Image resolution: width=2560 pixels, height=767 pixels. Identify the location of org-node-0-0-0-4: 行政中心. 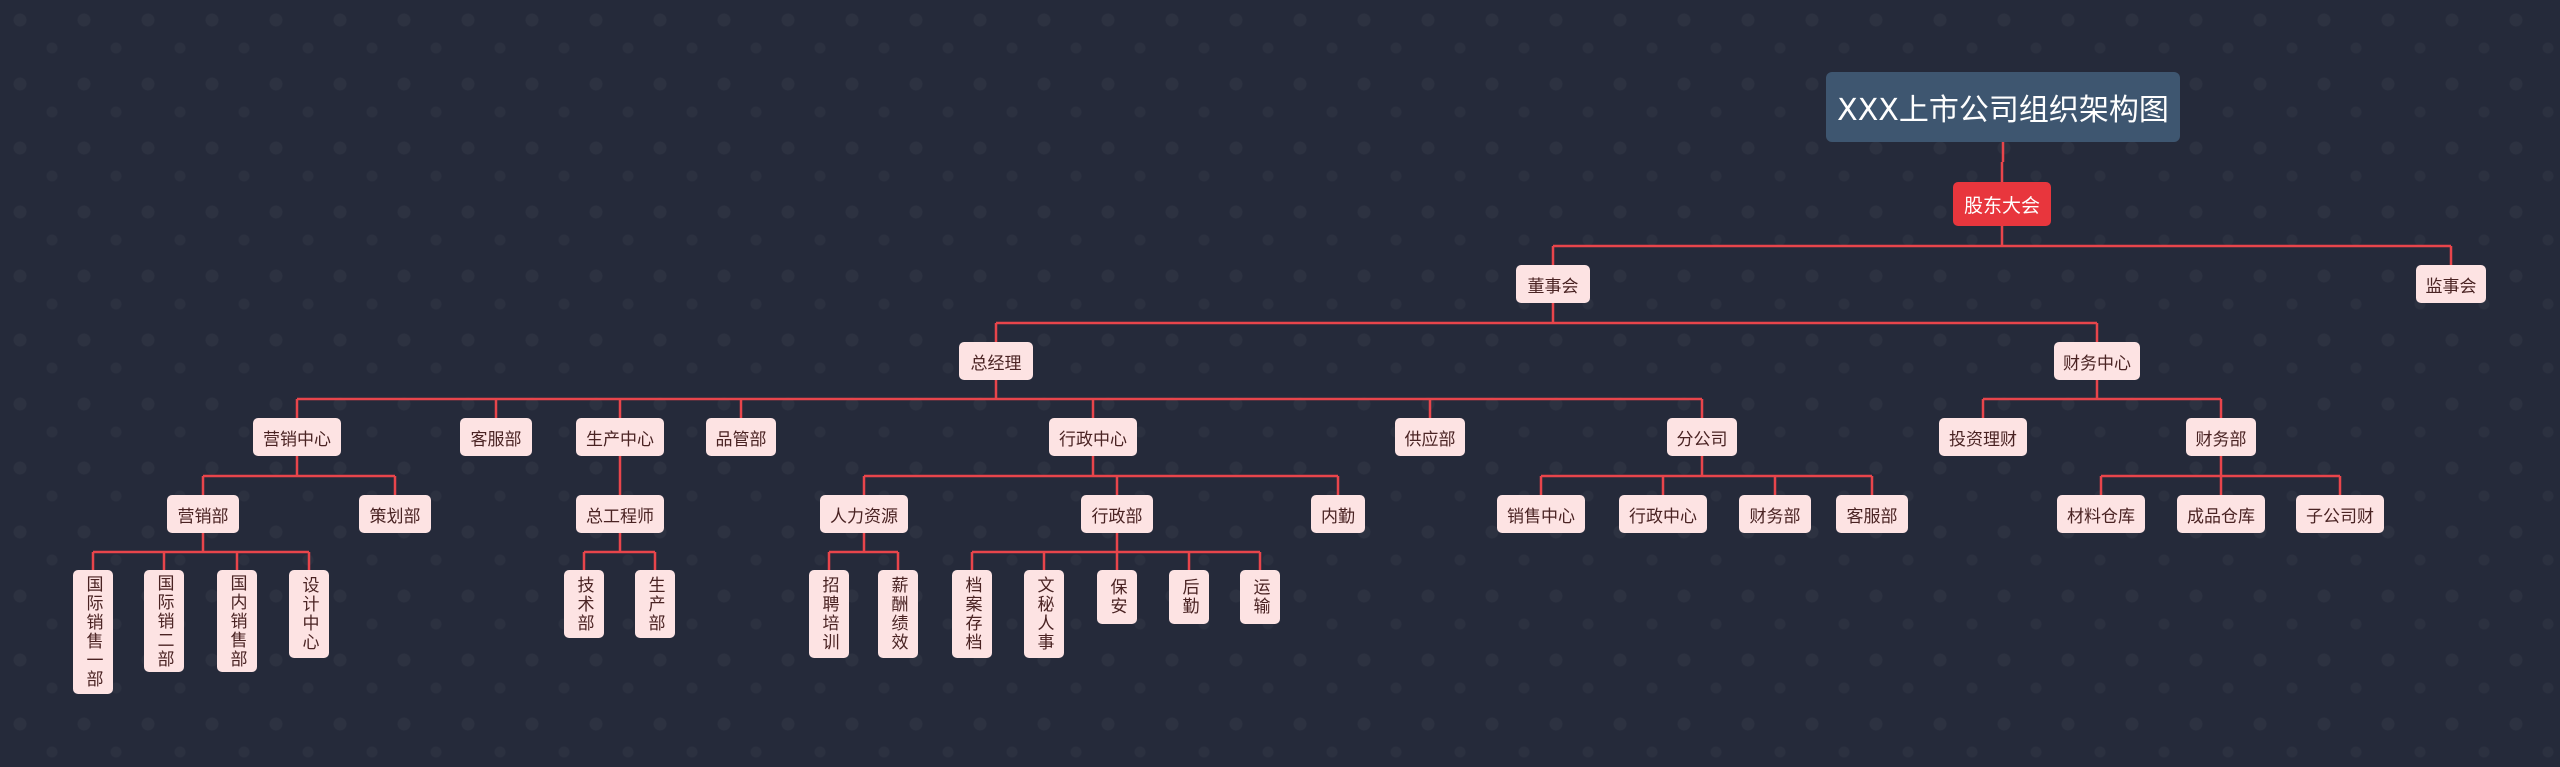
(1093, 437).